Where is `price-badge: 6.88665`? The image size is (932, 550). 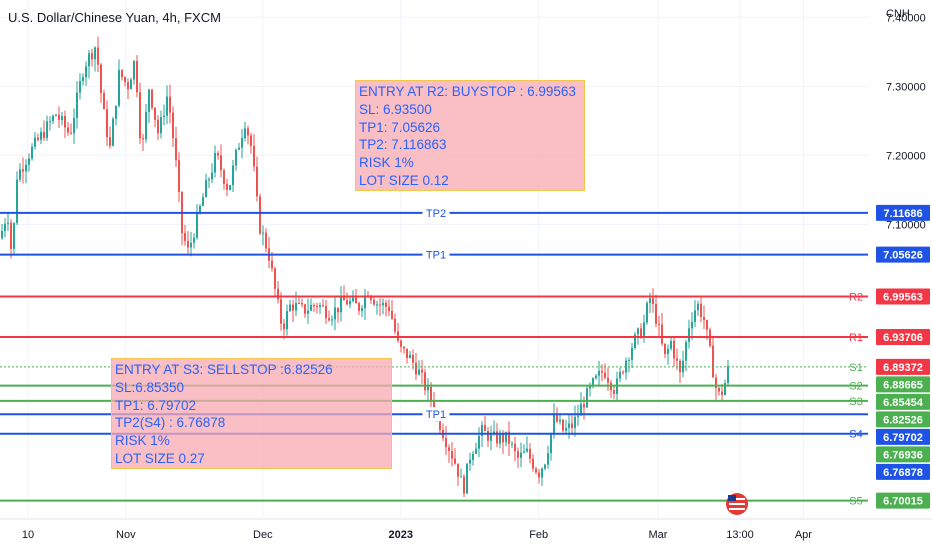 price-badge: 6.88665 is located at coordinates (903, 384).